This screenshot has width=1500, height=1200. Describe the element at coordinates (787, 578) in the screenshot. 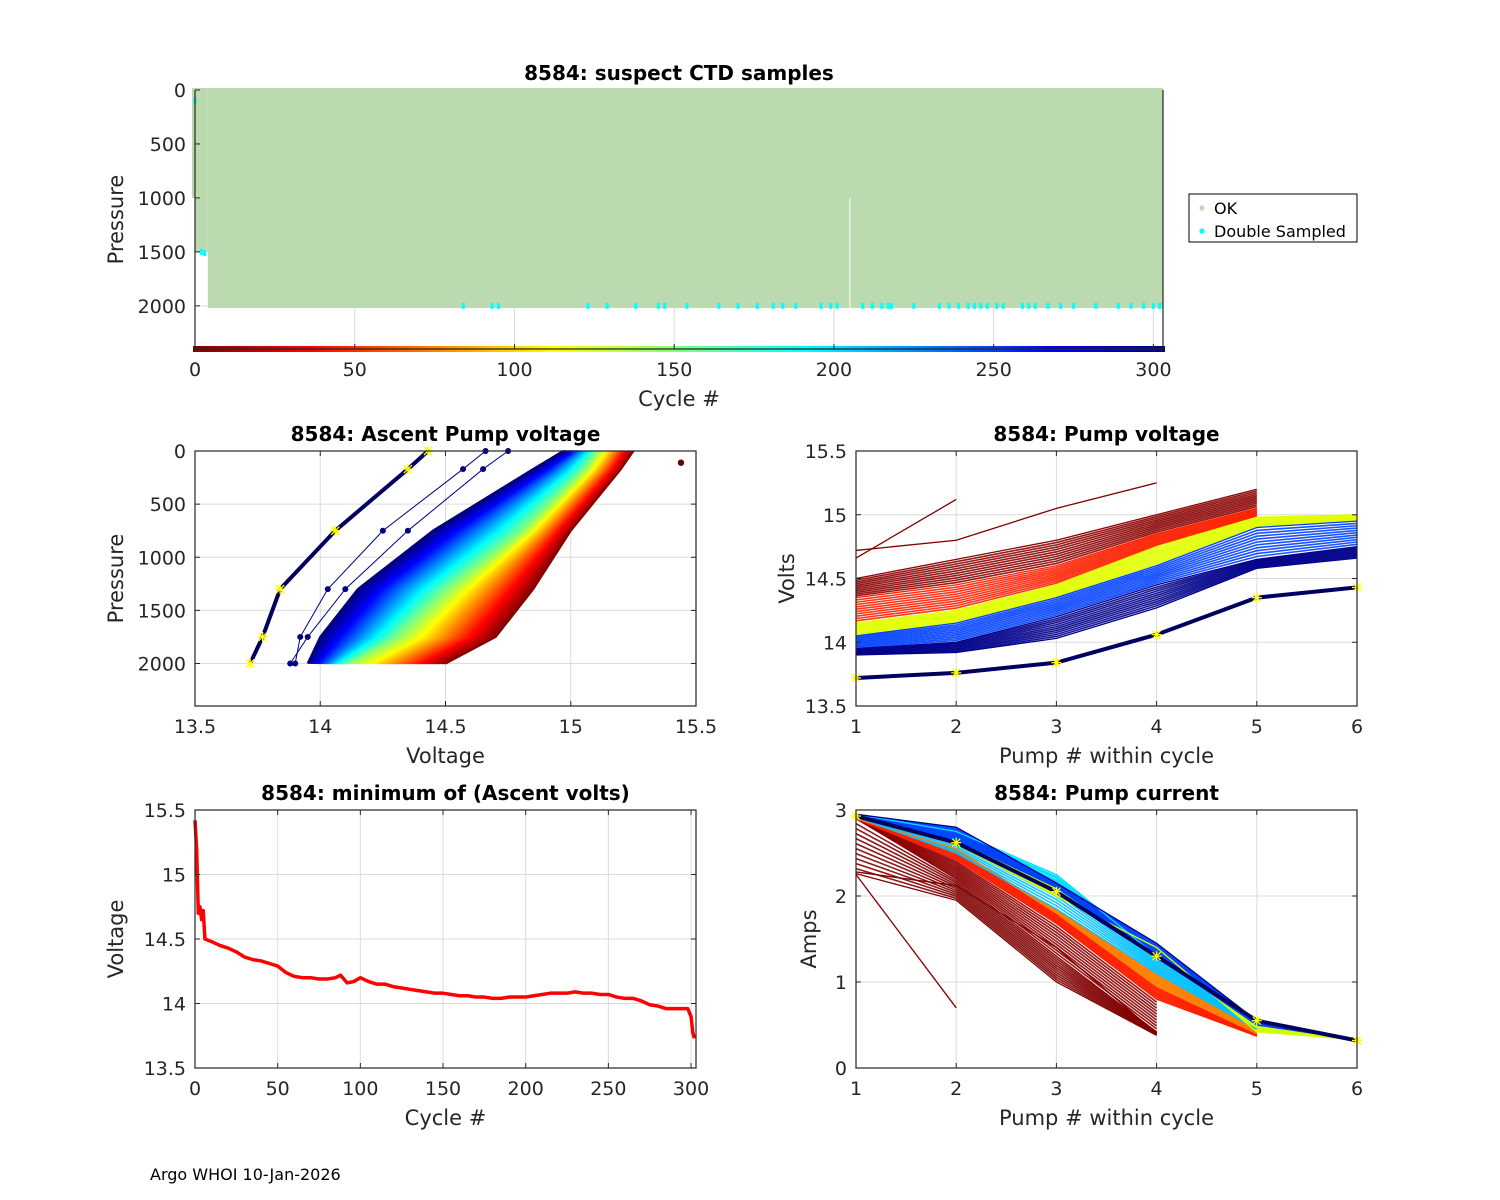

I see `y-axis-label: Volts` at that location.